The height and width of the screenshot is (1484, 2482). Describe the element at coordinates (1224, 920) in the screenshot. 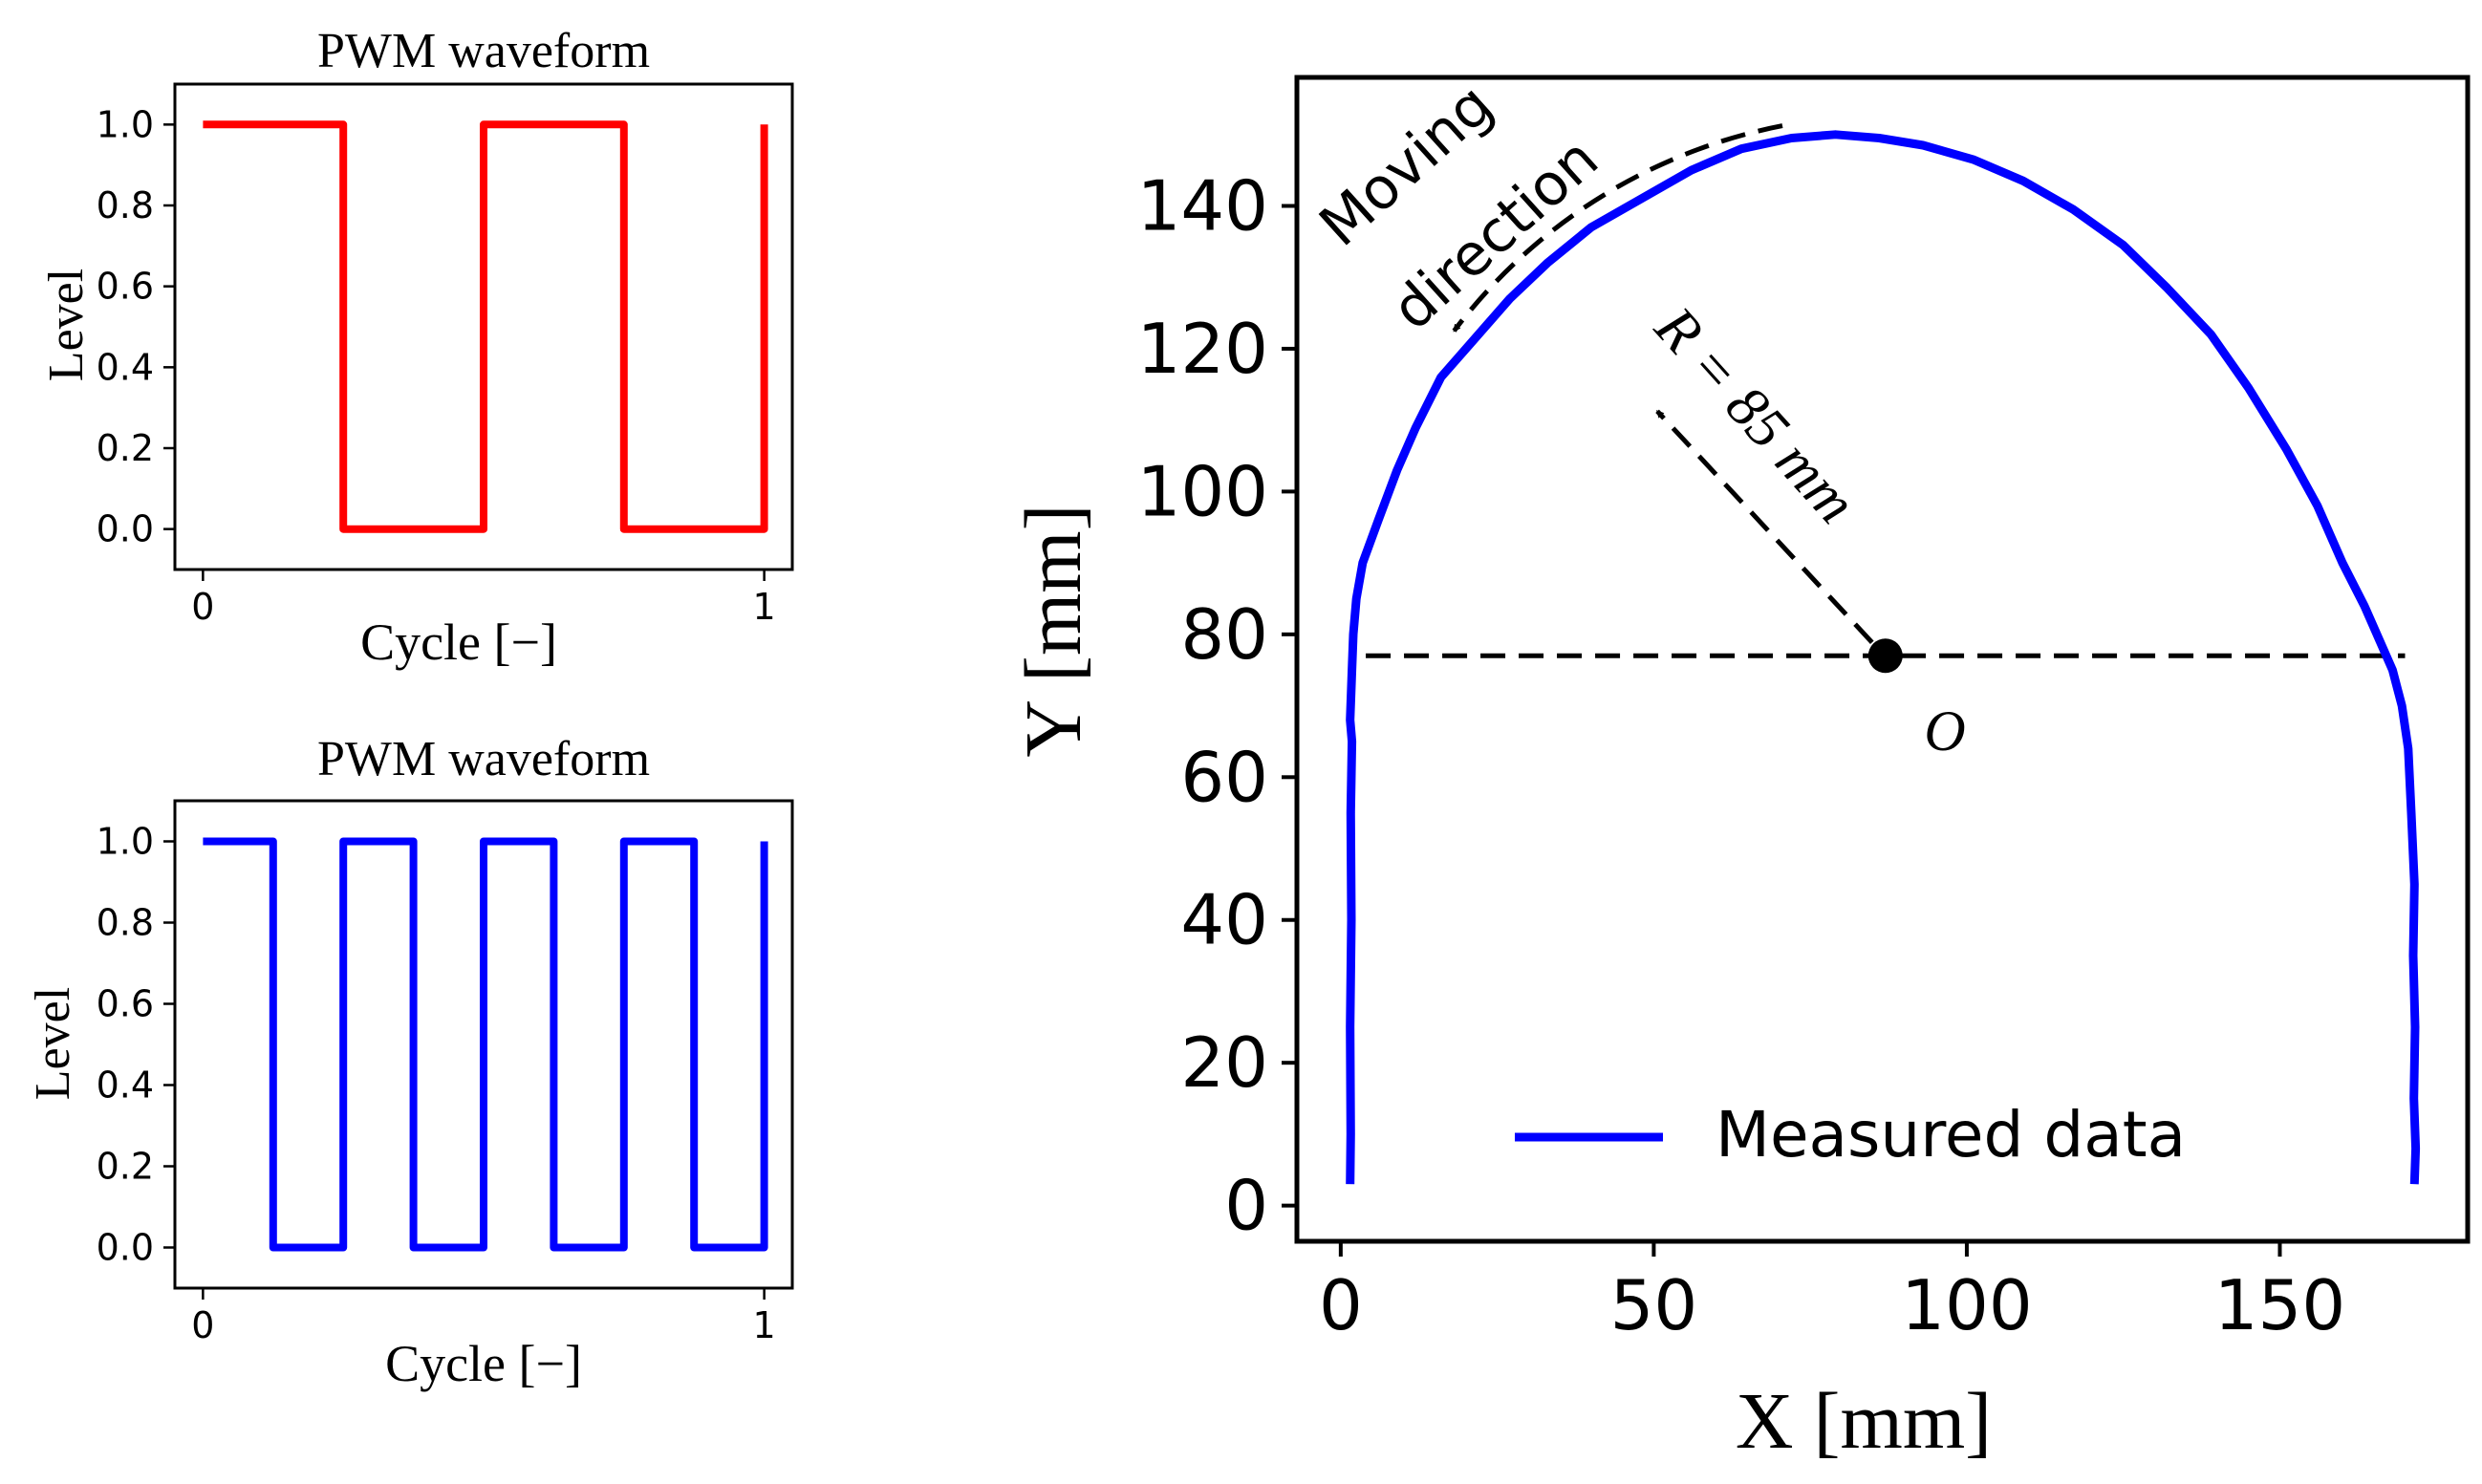

I see `y-tick-label: 40` at that location.